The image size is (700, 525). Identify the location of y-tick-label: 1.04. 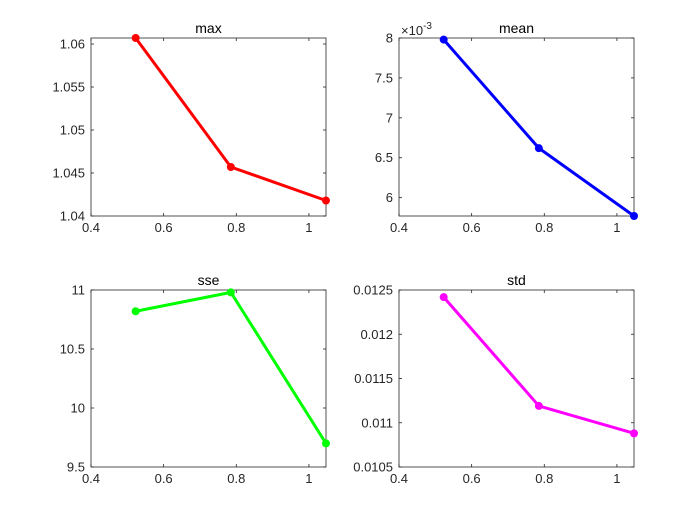
(72, 216).